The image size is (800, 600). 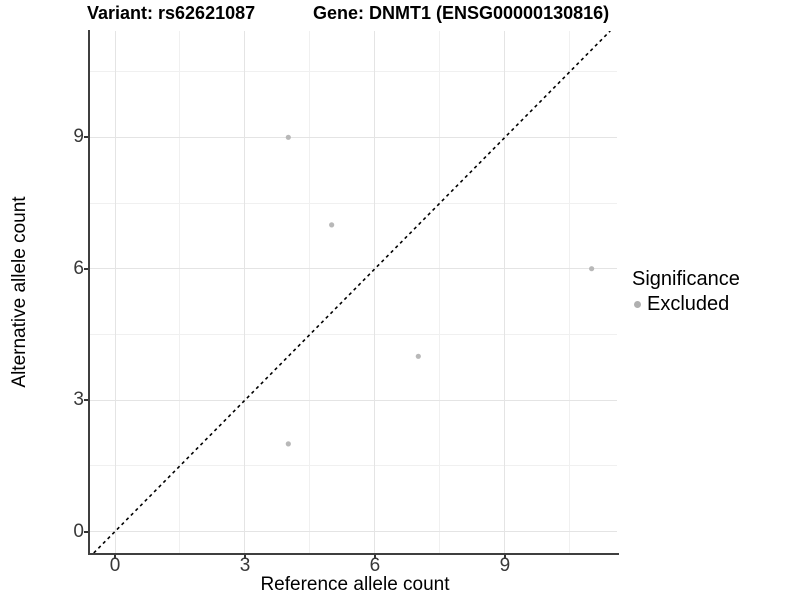 What do you see at coordinates (375, 565) in the screenshot?
I see `x-tick-label: 6` at bounding box center [375, 565].